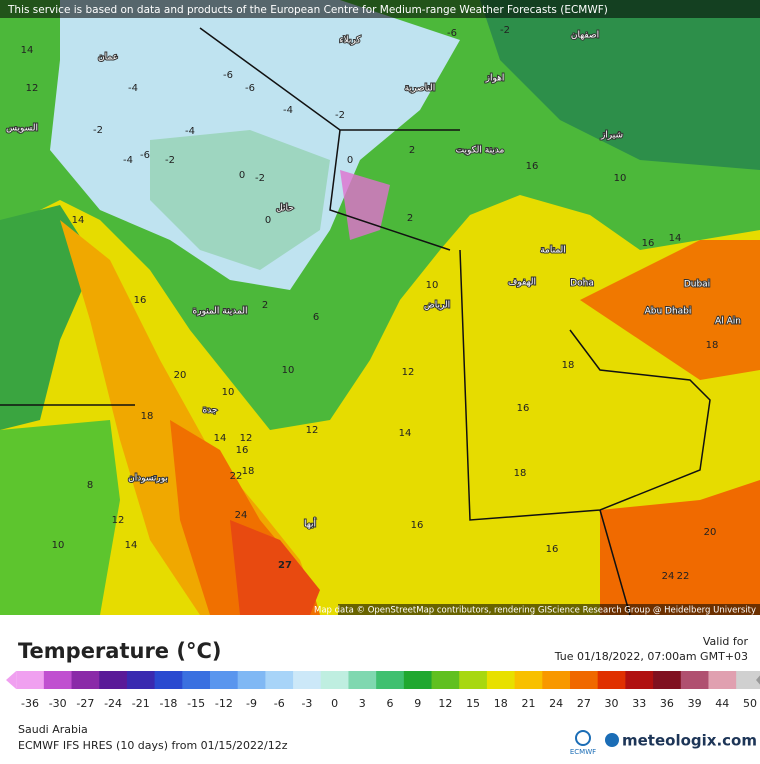  Describe the element at coordinates (350, 41) in the screenshot. I see `city-label: كربلاء` at that location.